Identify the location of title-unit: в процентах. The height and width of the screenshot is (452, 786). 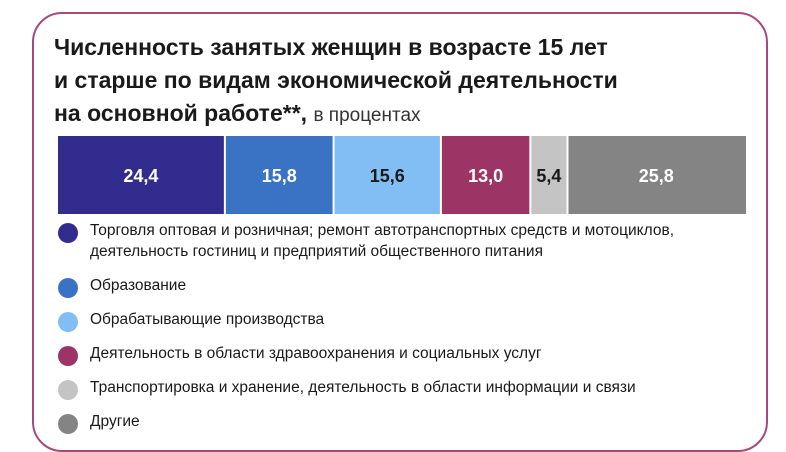
(367, 115).